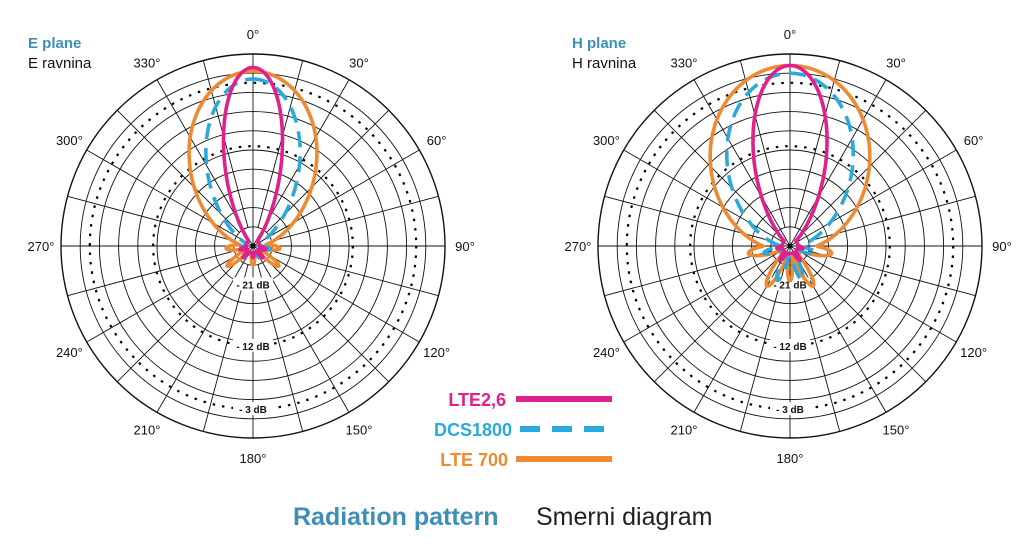  What do you see at coordinates (473, 430) in the screenshot?
I see `legend-label-dcs1800: DCS1800` at bounding box center [473, 430].